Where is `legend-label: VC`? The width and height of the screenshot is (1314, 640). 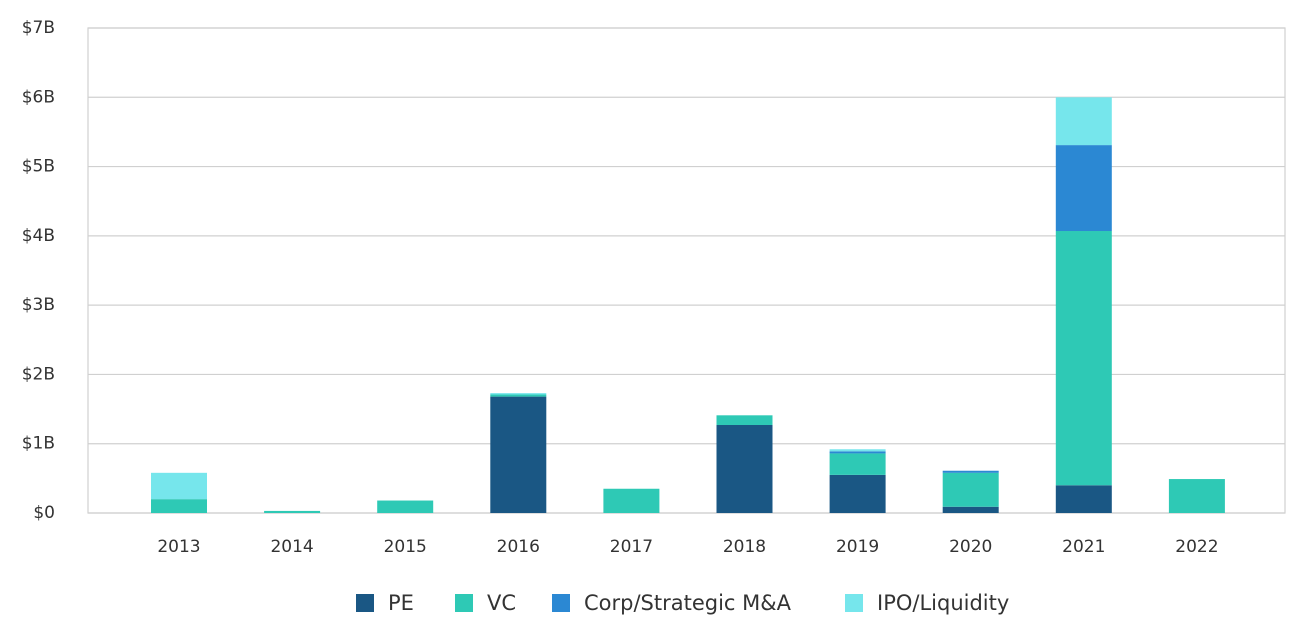 legend-label: VC is located at coordinates (501, 603).